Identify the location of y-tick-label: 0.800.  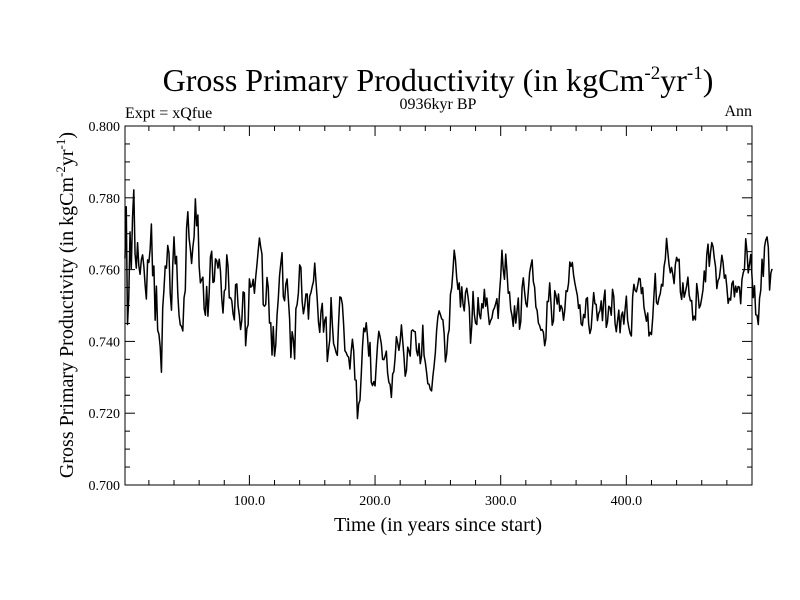
(105, 127).